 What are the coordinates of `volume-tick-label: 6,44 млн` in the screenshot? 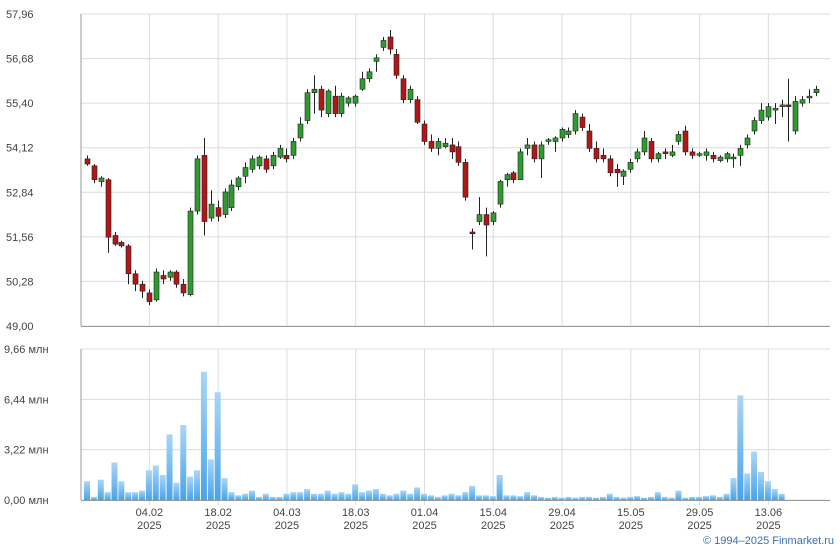 It's located at (26, 400).